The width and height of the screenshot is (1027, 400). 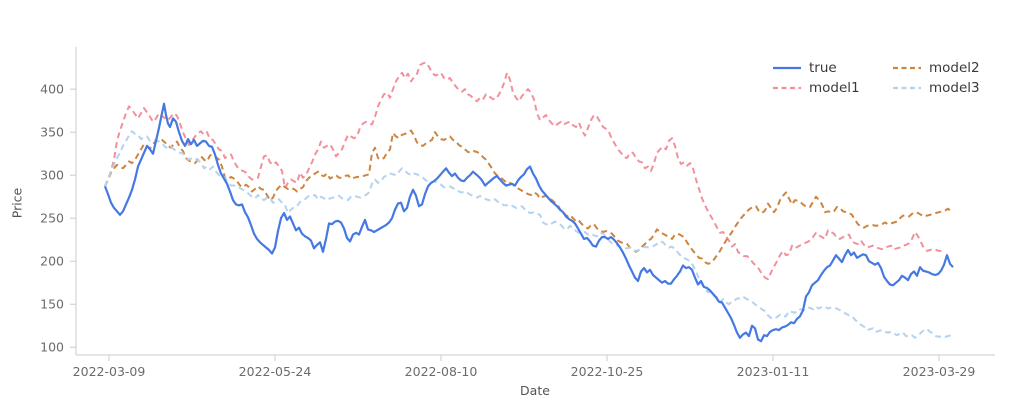 I want to click on x-axis-label: Date, so click(x=535, y=390).